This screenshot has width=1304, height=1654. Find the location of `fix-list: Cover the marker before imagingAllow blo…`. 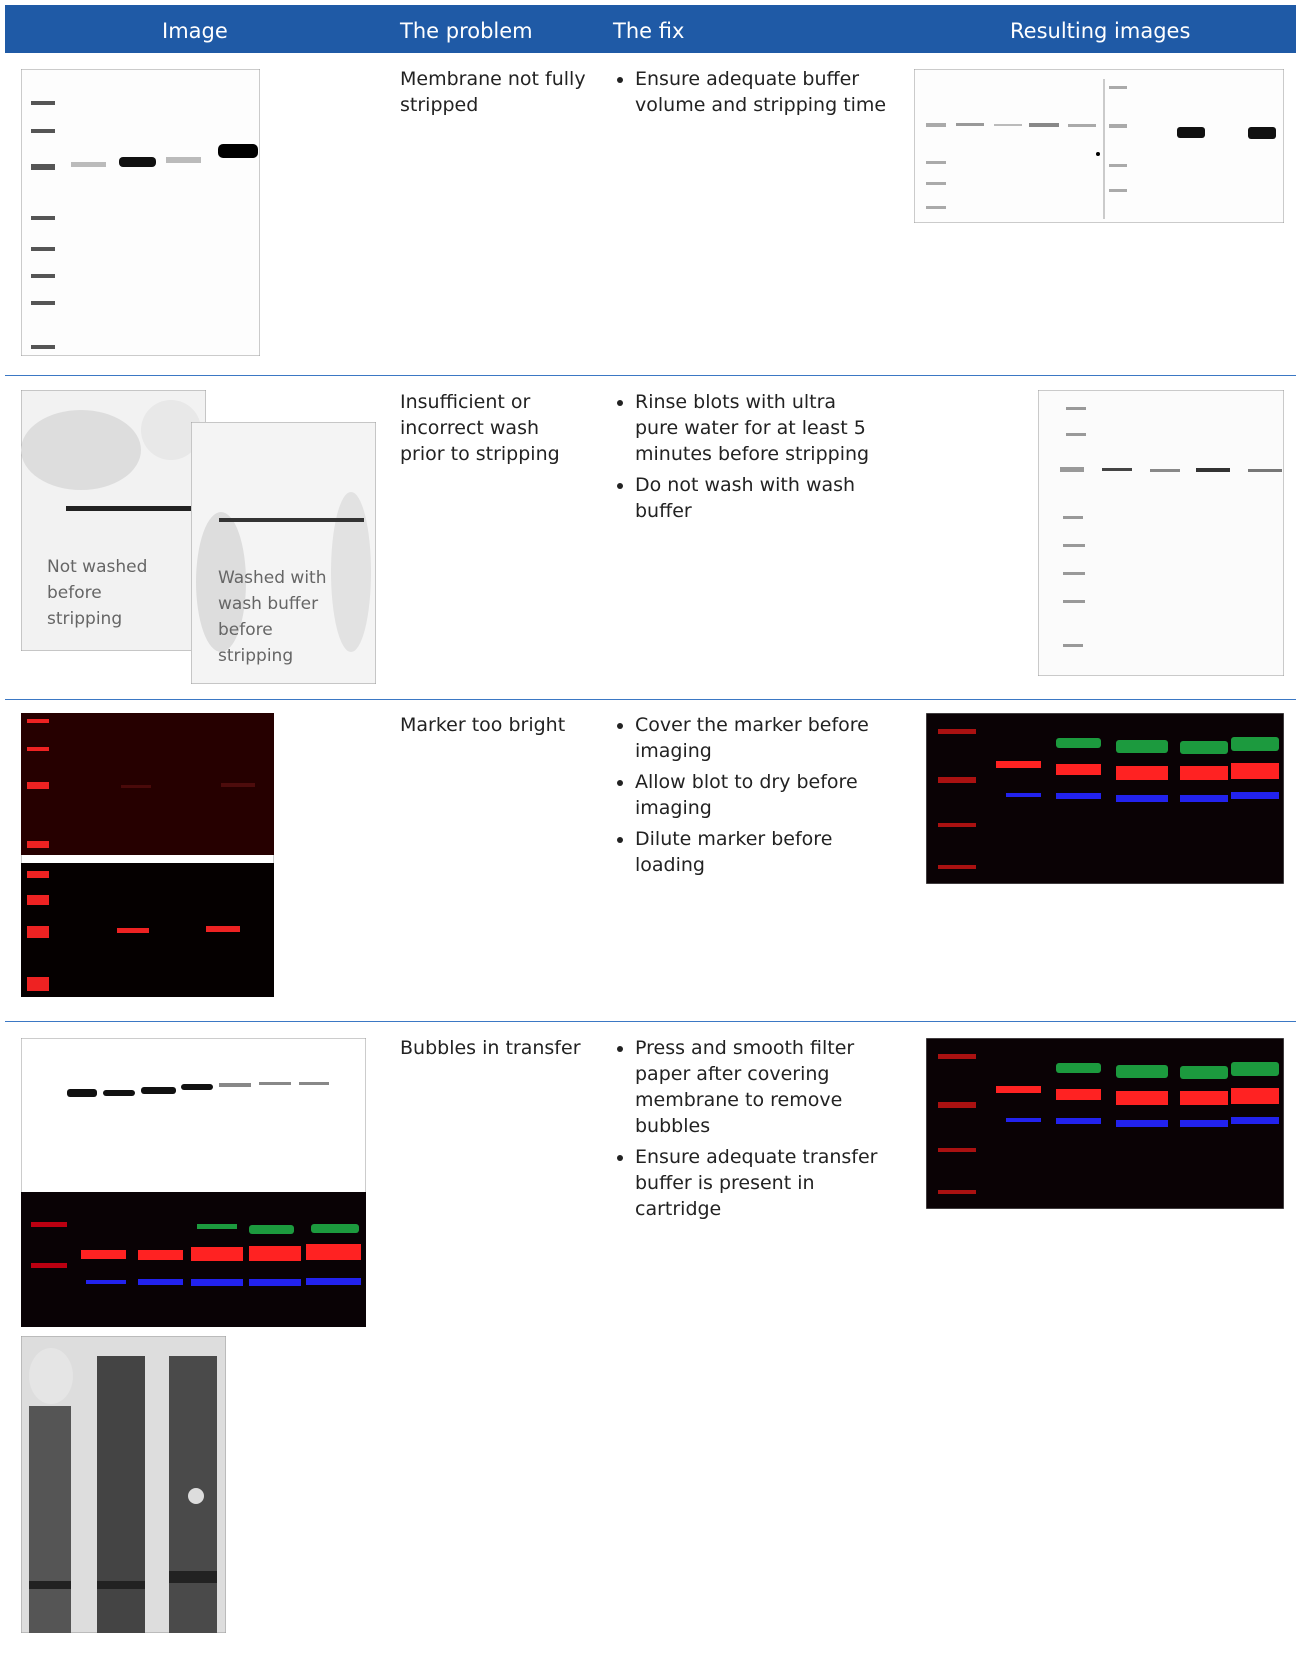

fix-list: Cover the marker before imagingAllow blo… is located at coordinates (749, 797).